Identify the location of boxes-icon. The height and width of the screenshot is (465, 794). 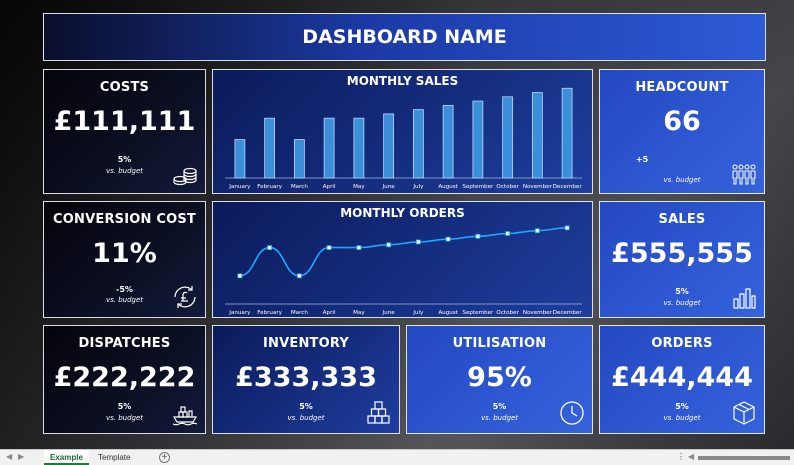
(378, 412).